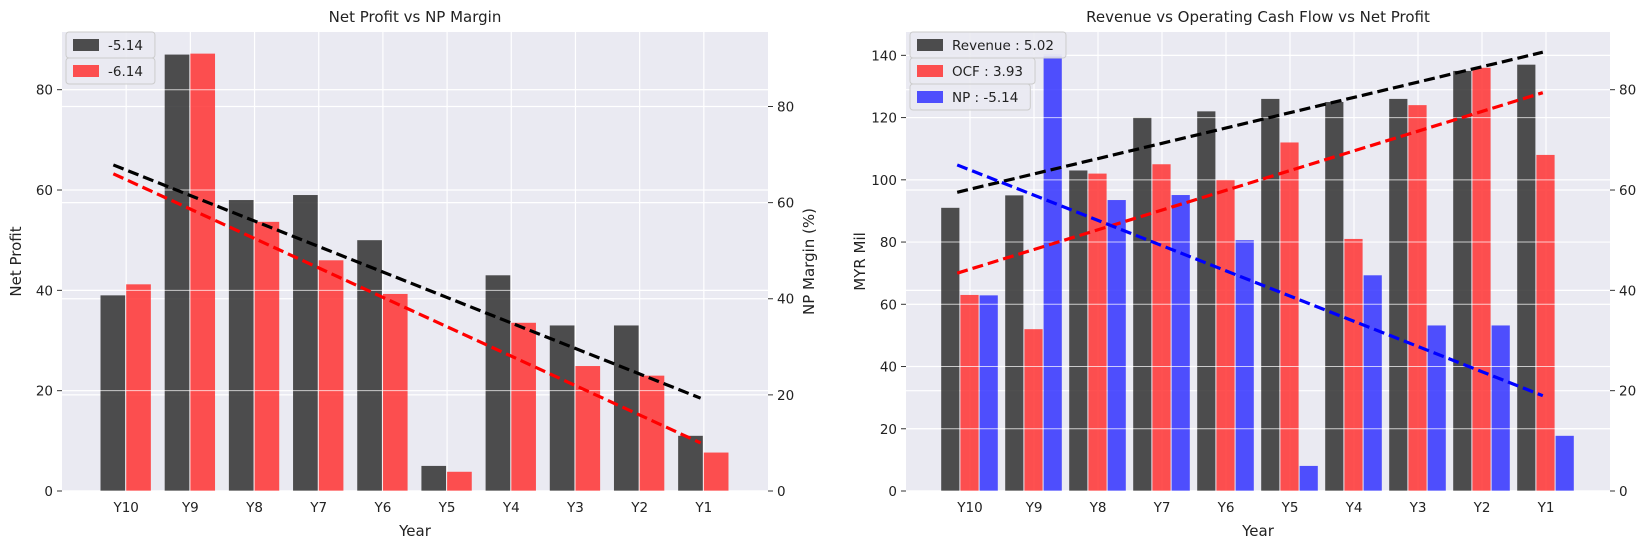 The height and width of the screenshot is (550, 1651). I want to click on x-tick-label: Y4, so click(1354, 508).